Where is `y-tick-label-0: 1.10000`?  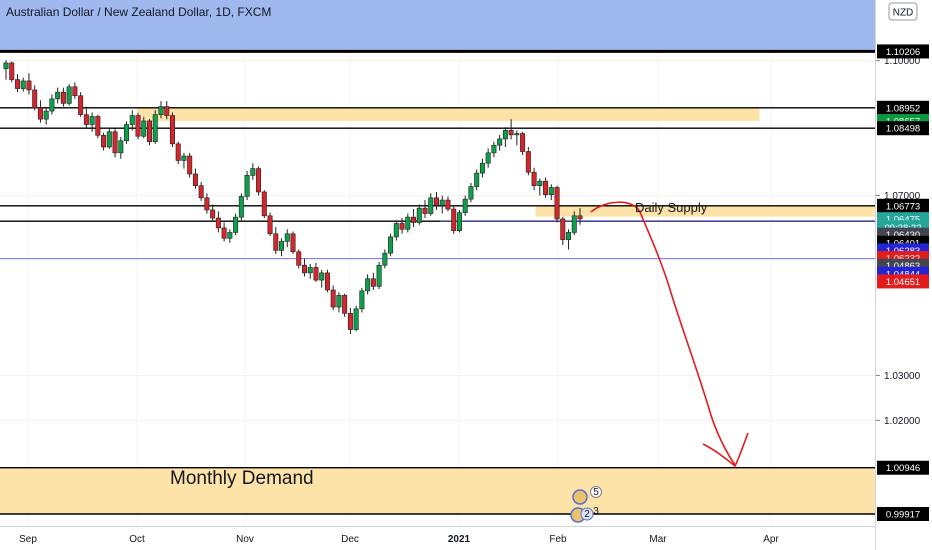 y-tick-label-0: 1.10000 is located at coordinates (902, 61).